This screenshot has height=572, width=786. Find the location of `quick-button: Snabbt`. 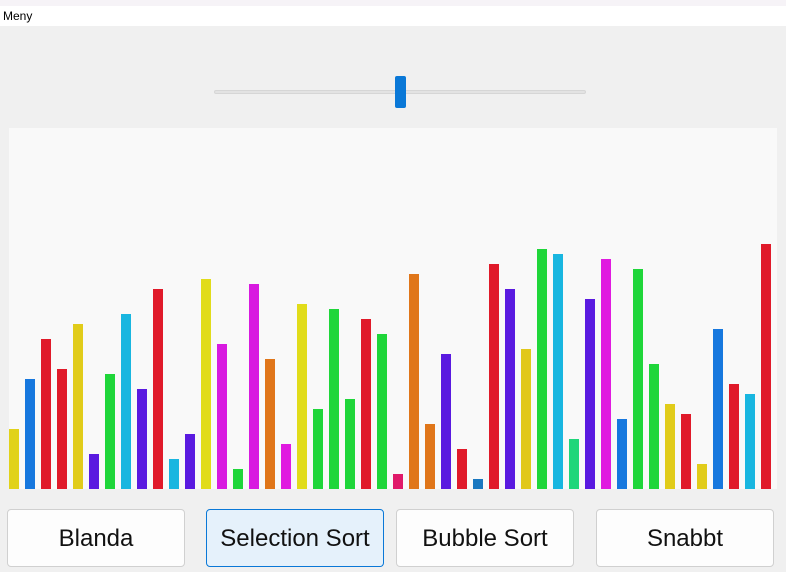

quick-button: Snabbt is located at coordinates (685, 538).